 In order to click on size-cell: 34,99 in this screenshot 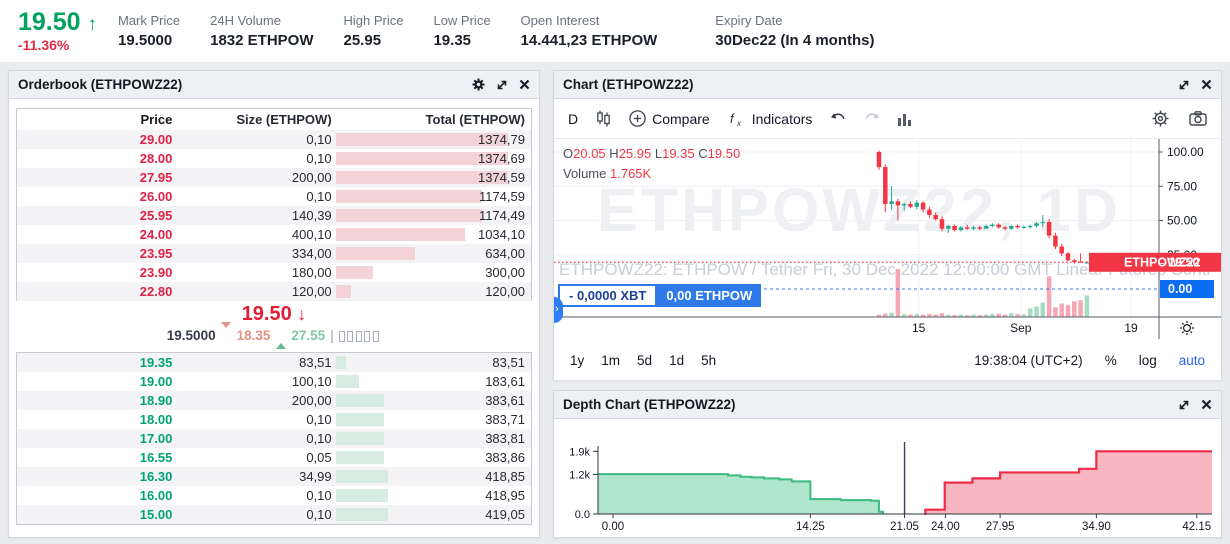, I will do `click(315, 476)`.